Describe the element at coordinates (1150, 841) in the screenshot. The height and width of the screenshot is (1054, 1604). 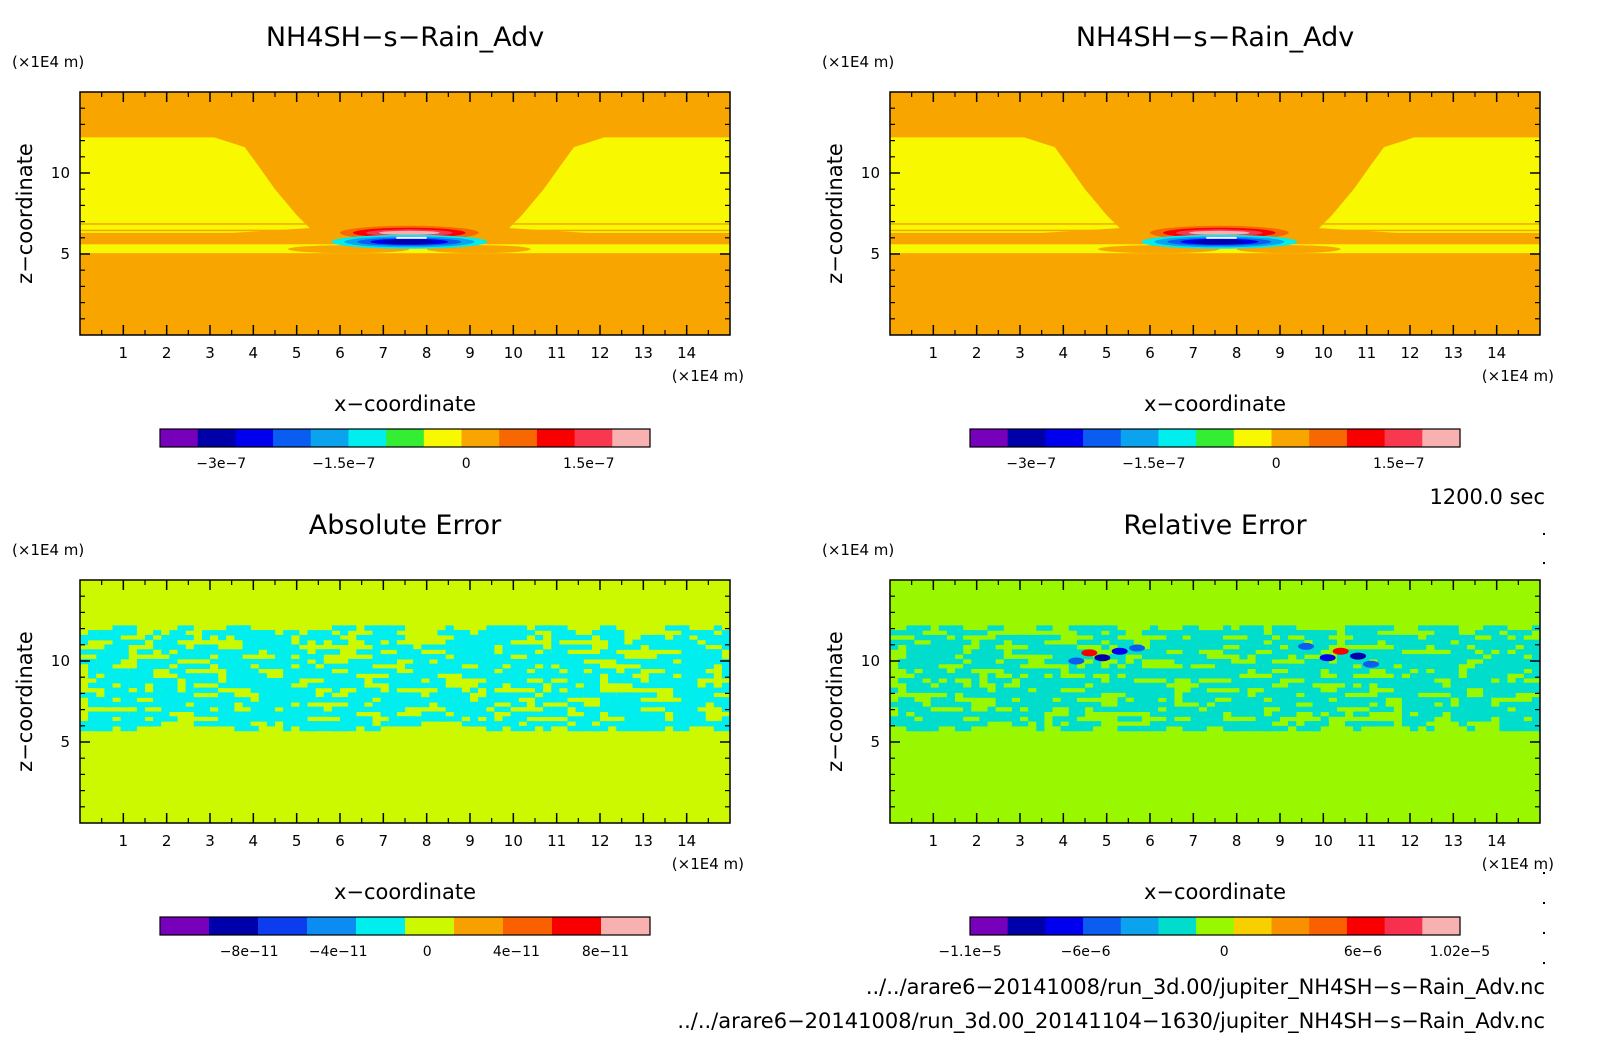
I see `x-tick-label: 6` at that location.